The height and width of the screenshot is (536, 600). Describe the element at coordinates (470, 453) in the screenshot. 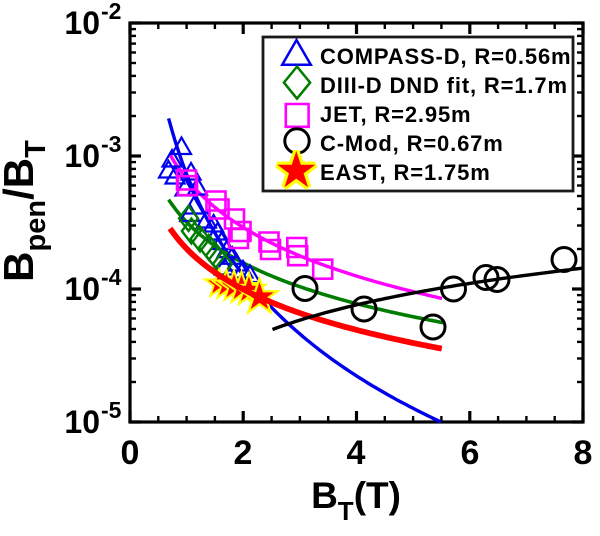

I see `svg-text: 6` at that location.